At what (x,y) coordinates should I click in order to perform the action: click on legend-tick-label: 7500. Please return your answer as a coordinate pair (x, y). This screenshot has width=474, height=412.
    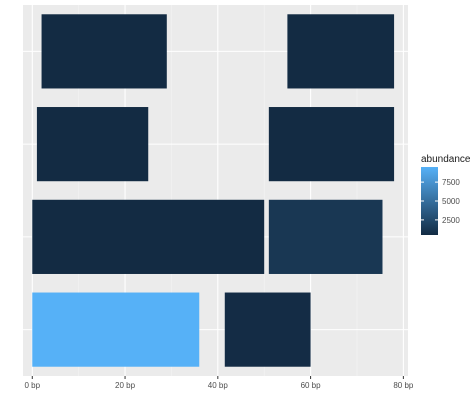
    Looking at the image, I should click on (451, 182).